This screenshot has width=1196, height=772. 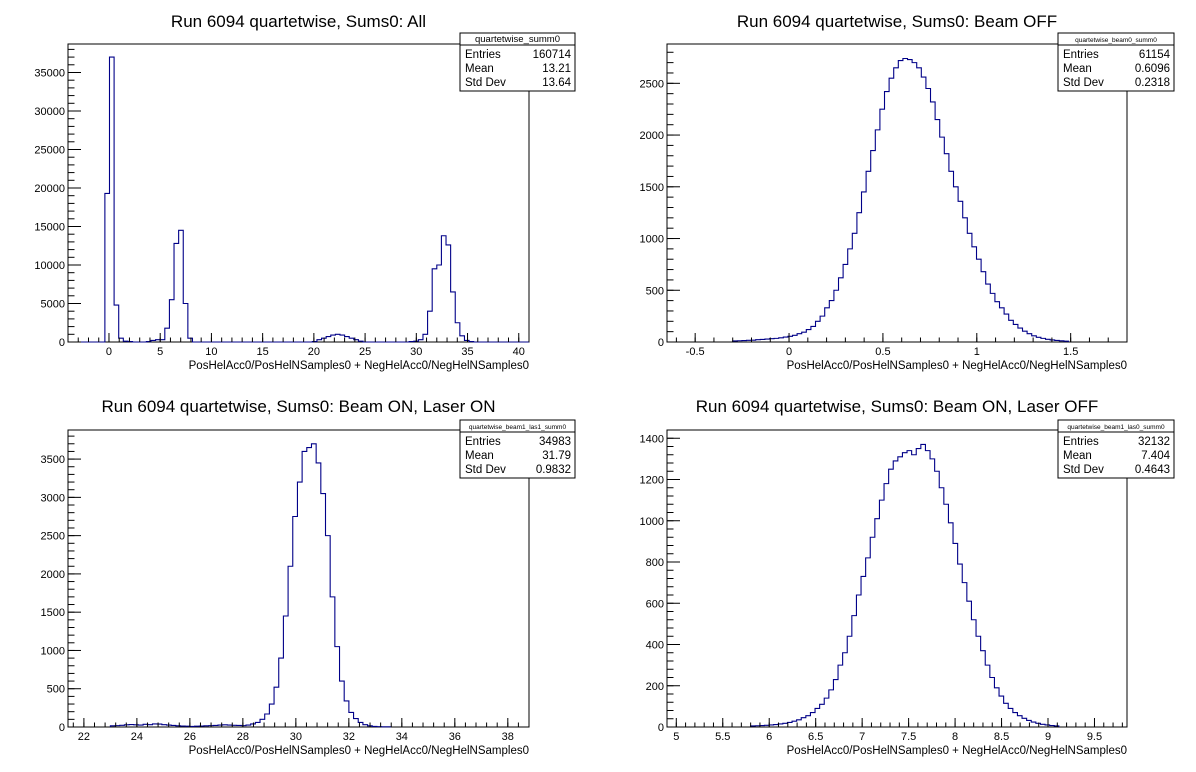 I want to click on y-tick-label: 10000, so click(x=49, y=266).